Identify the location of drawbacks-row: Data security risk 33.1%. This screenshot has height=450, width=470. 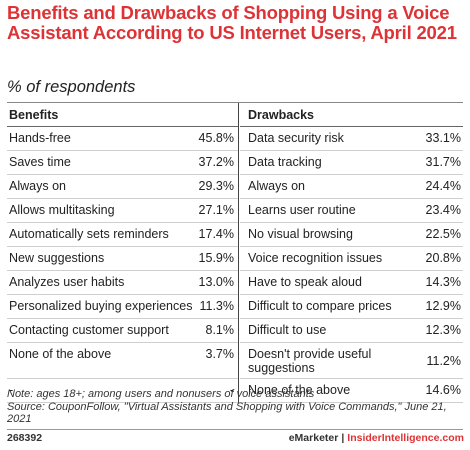
(351, 139).